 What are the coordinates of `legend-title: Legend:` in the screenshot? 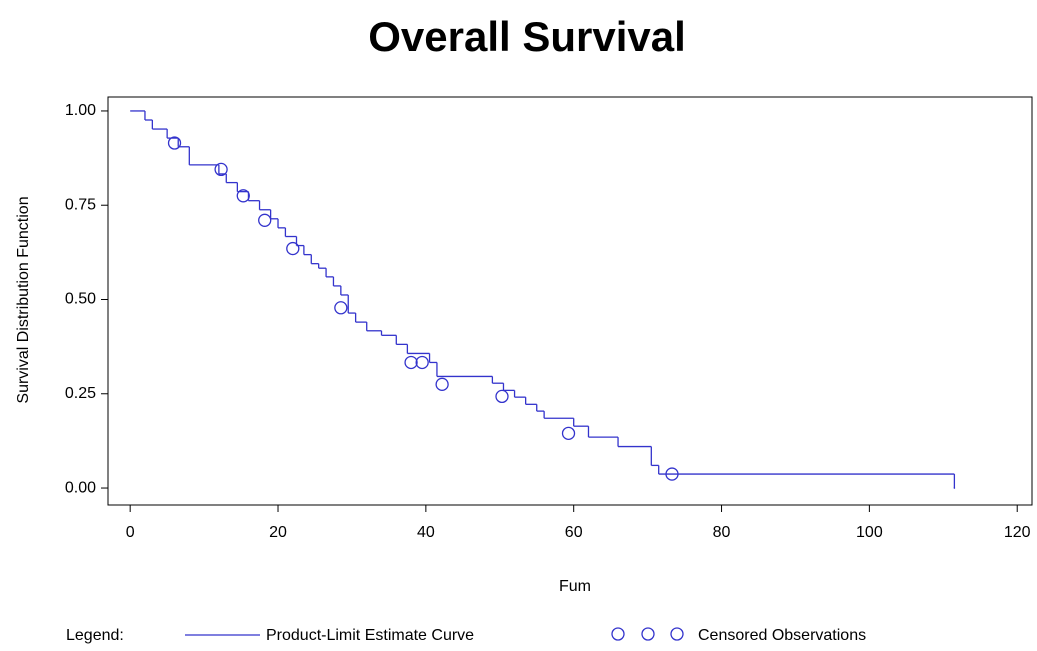 It's located at (95, 635).